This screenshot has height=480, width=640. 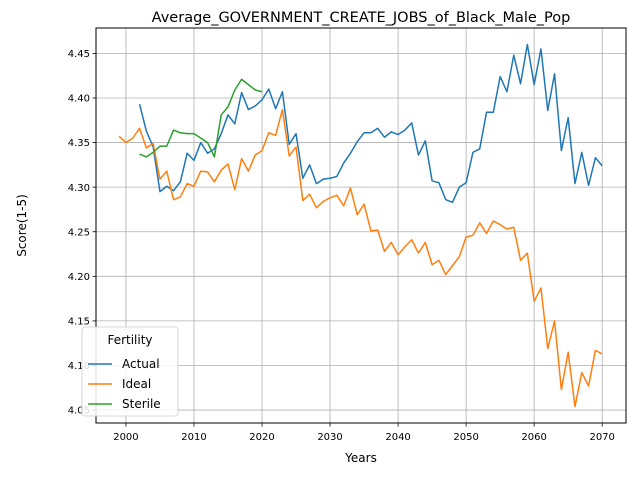 I want to click on x-tick-label: 2030, so click(x=329, y=437).